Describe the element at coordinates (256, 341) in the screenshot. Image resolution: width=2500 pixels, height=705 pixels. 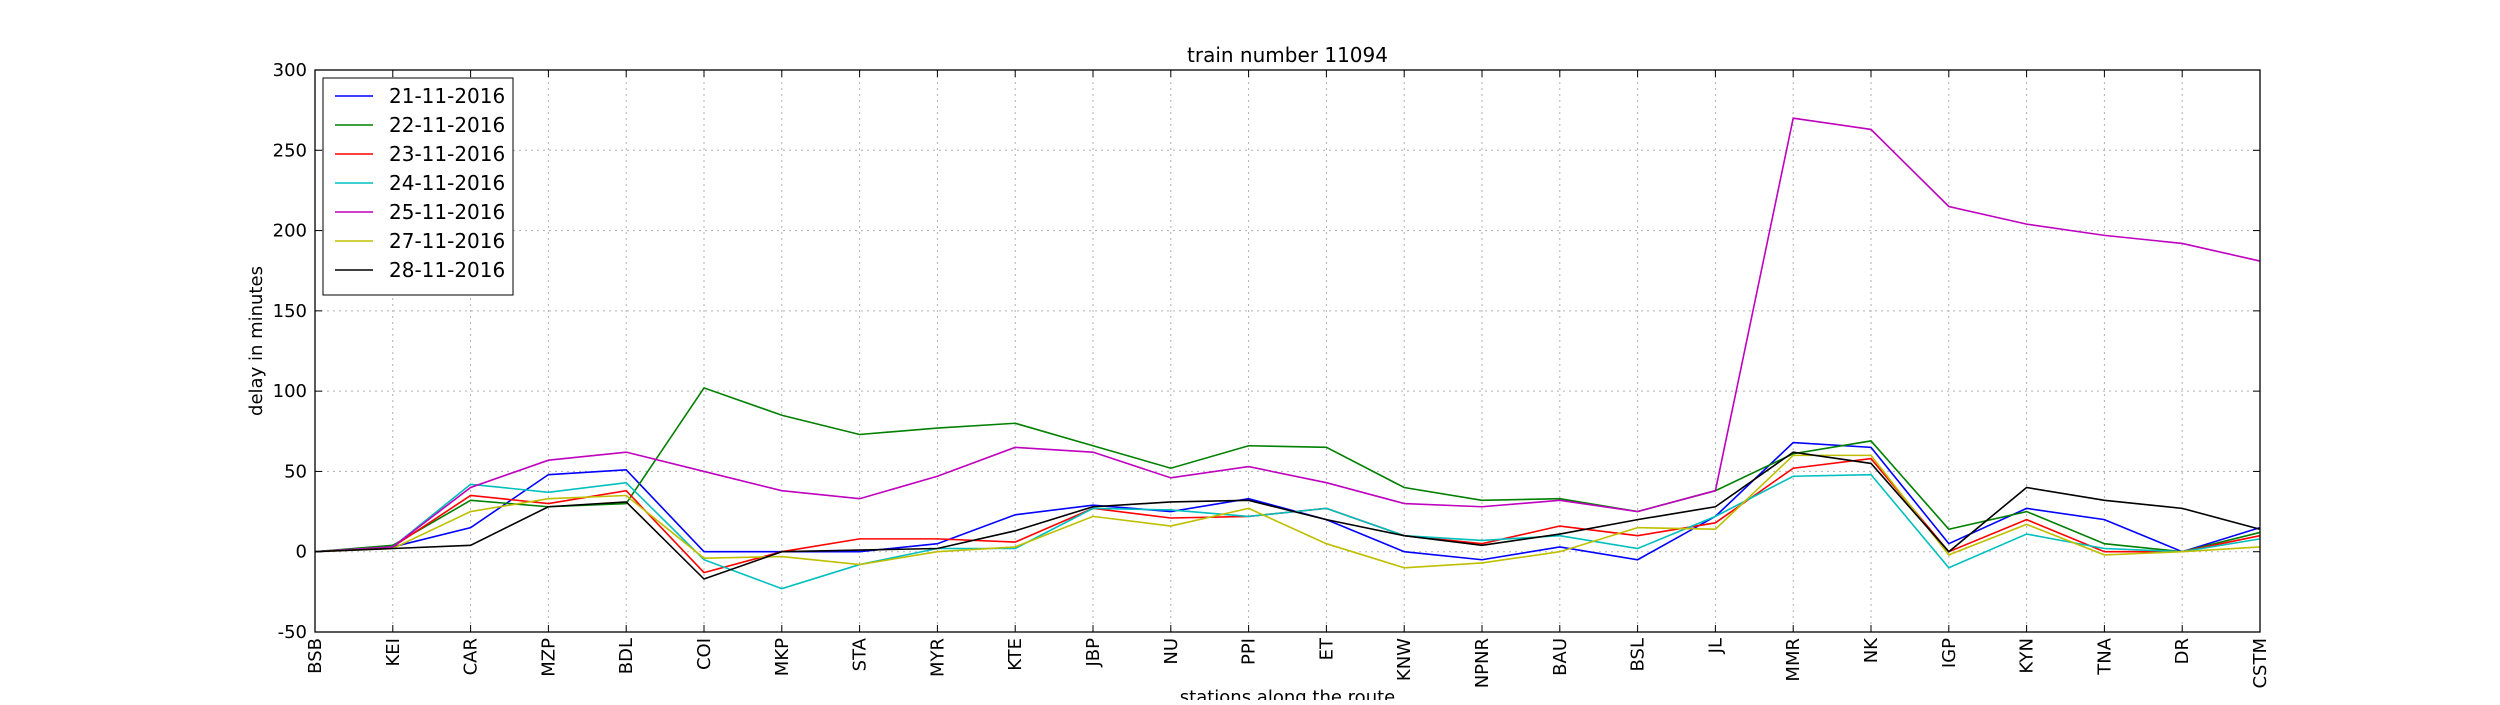
I see `y-axis-title: delay in minutes` at that location.